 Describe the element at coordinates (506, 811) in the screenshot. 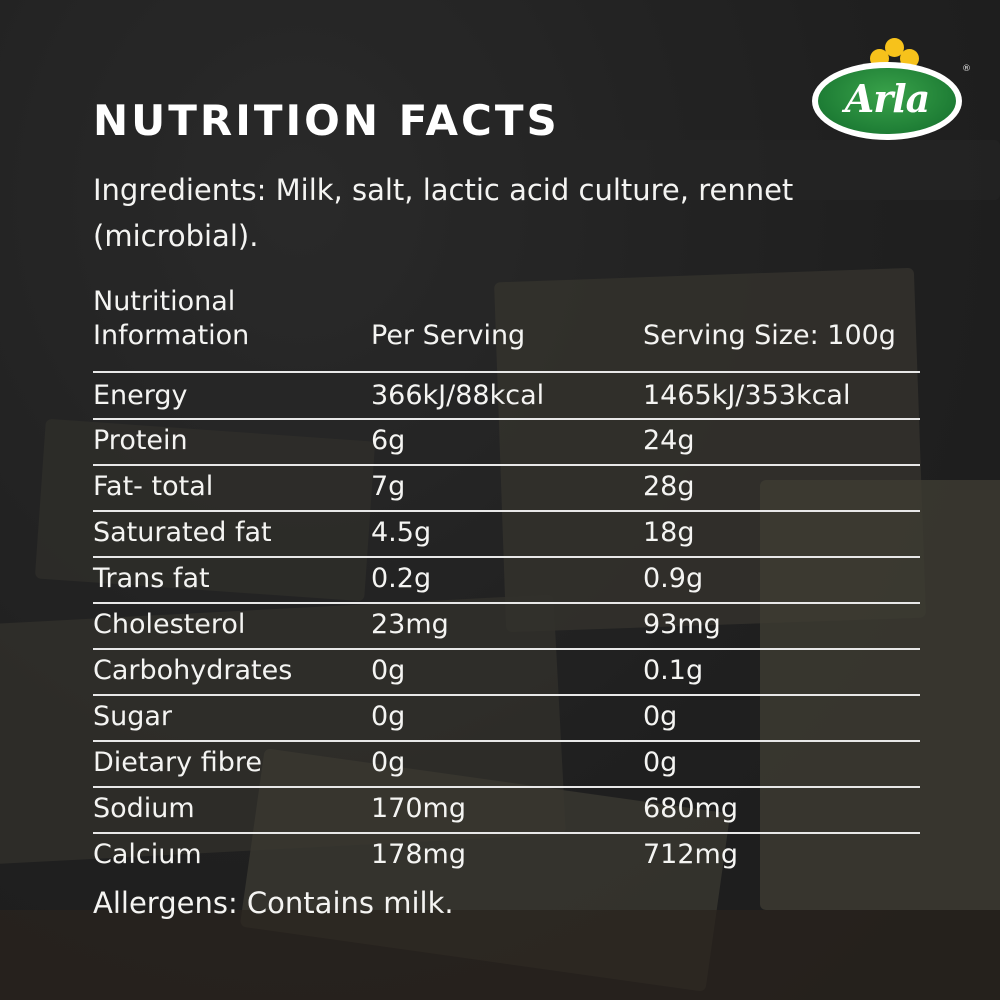

I see `table-row: Sodium 170mg 680mg` at that location.